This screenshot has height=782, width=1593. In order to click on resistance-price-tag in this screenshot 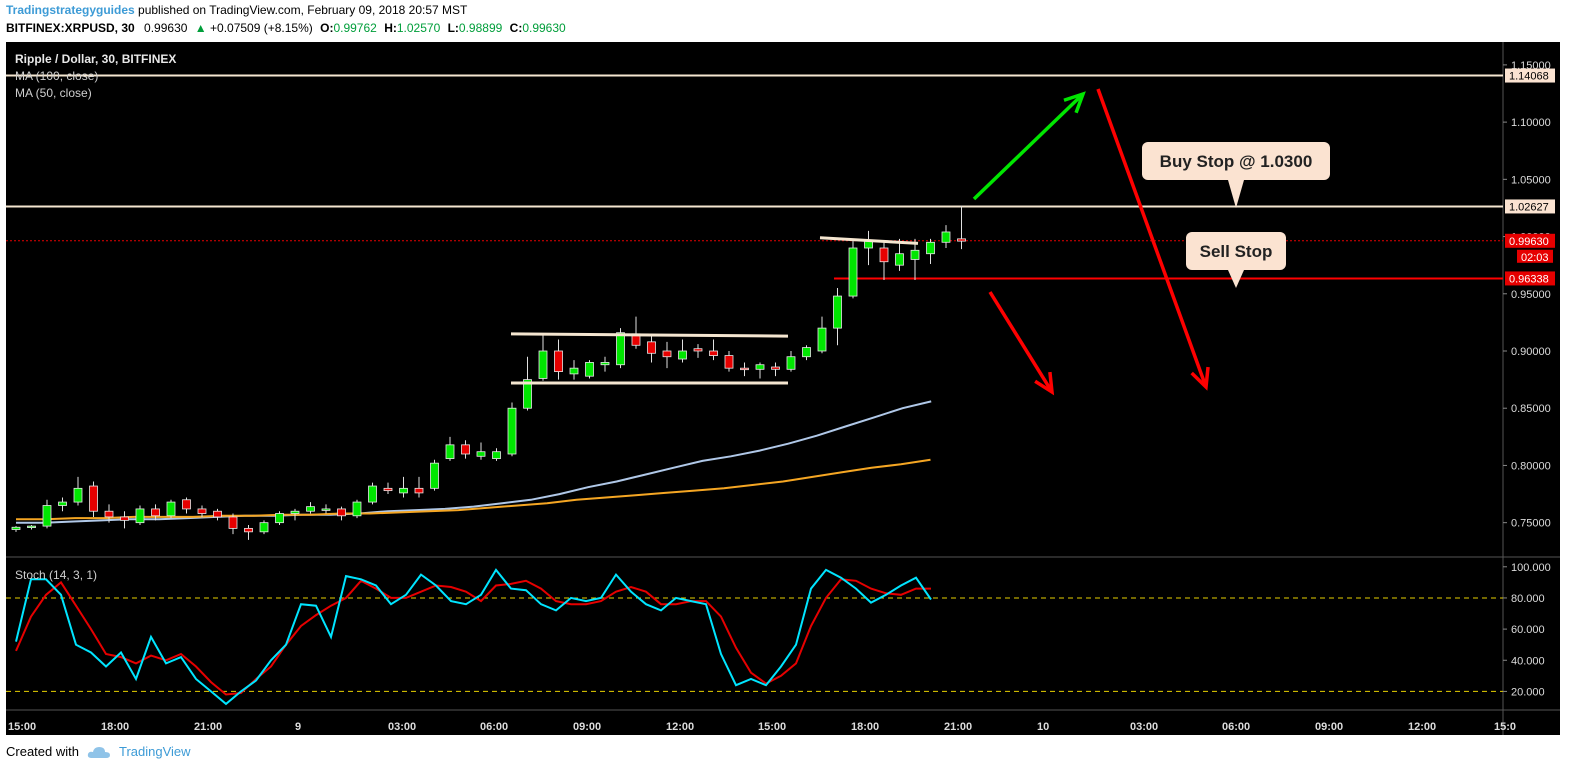, I will do `click(1530, 75)`.